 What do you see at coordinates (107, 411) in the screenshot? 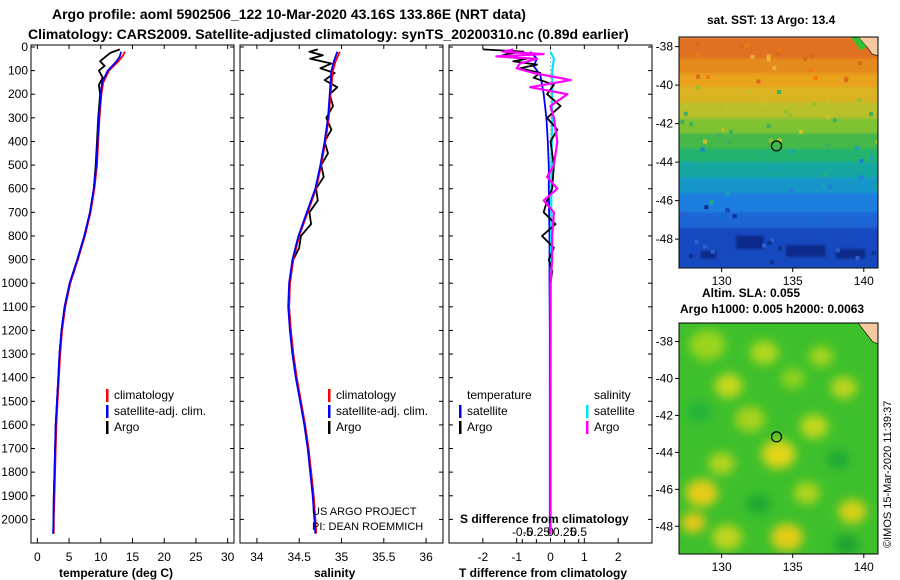
I see `legend-swatch-satellite-adj` at bounding box center [107, 411].